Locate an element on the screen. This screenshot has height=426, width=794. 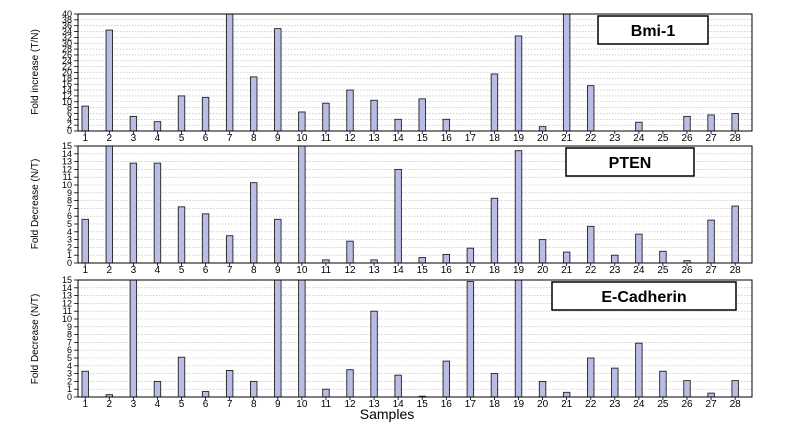
x-tick-label: 16 is located at coordinates (447, 270).